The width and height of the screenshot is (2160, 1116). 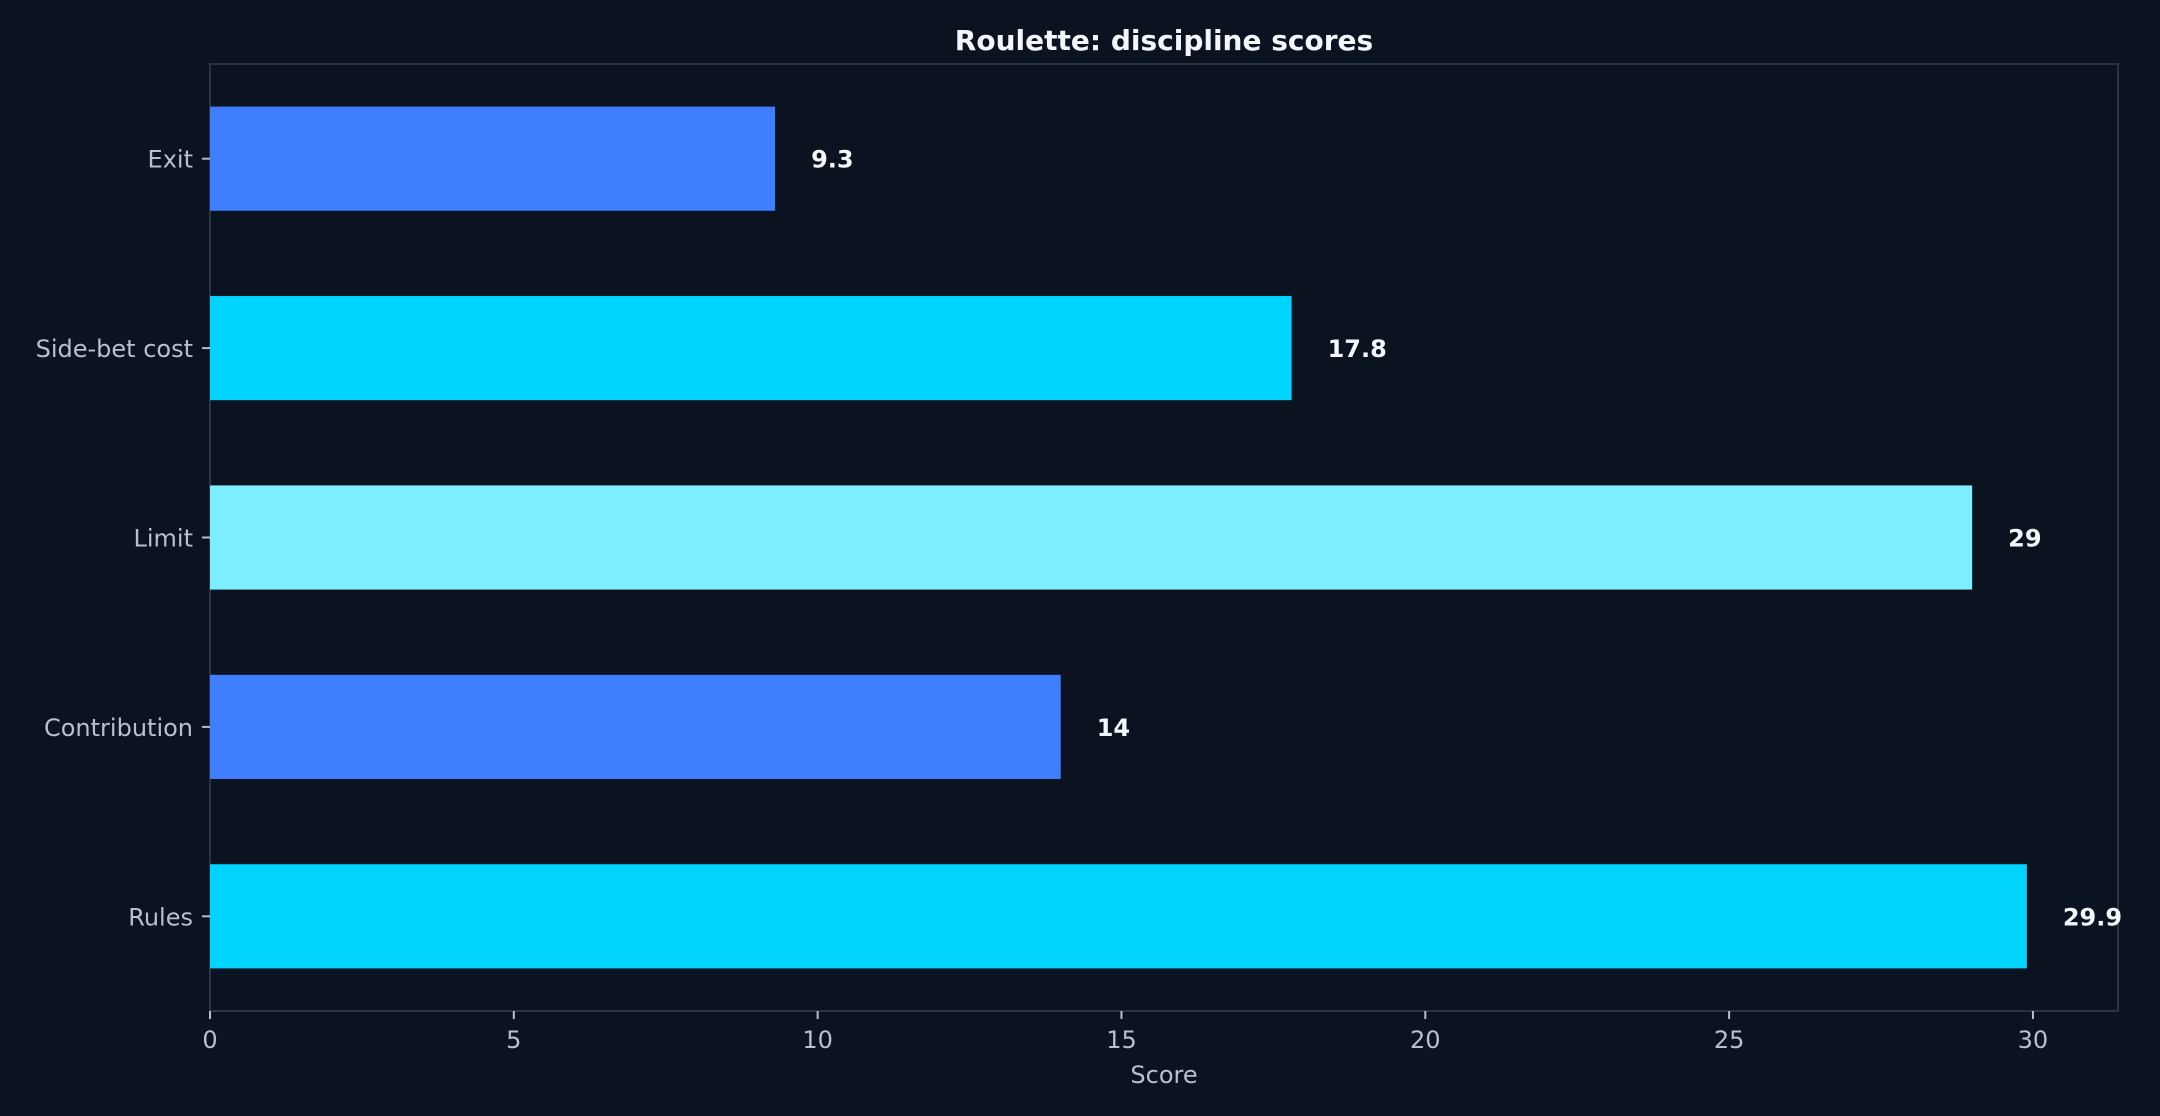 I want to click on x-tick-label: 5, so click(x=513, y=1040).